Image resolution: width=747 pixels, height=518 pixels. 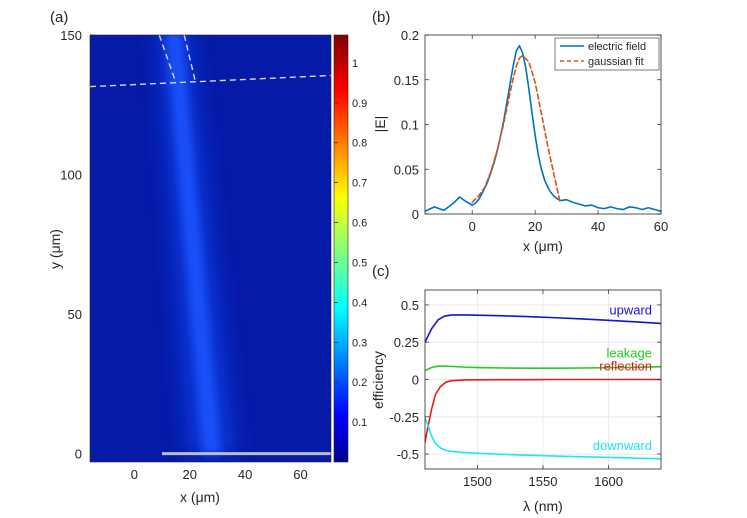 I want to click on colorbar-tick-label: 0.2, so click(x=359, y=383).